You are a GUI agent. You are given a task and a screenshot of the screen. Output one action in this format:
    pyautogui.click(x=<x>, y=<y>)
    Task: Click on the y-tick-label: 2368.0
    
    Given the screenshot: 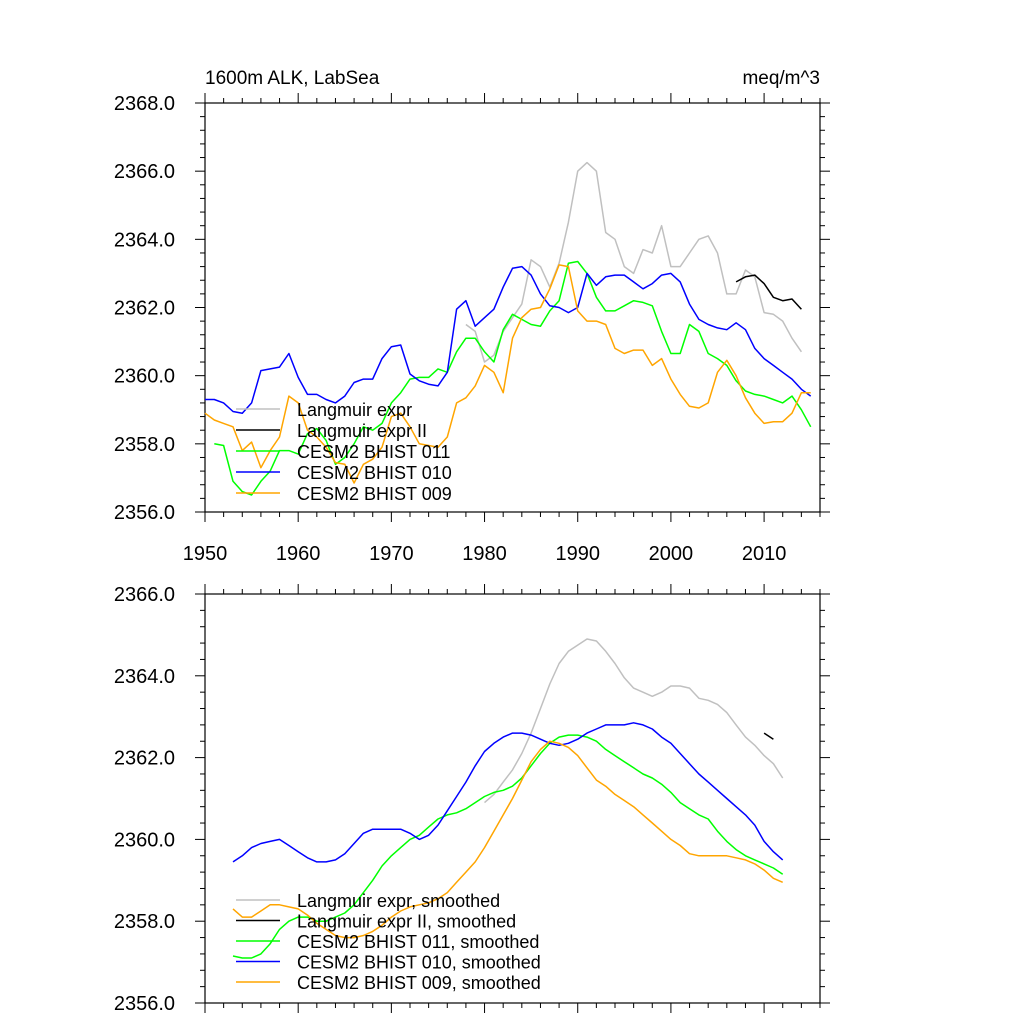 What is the action you would take?
    pyautogui.click(x=144, y=104)
    